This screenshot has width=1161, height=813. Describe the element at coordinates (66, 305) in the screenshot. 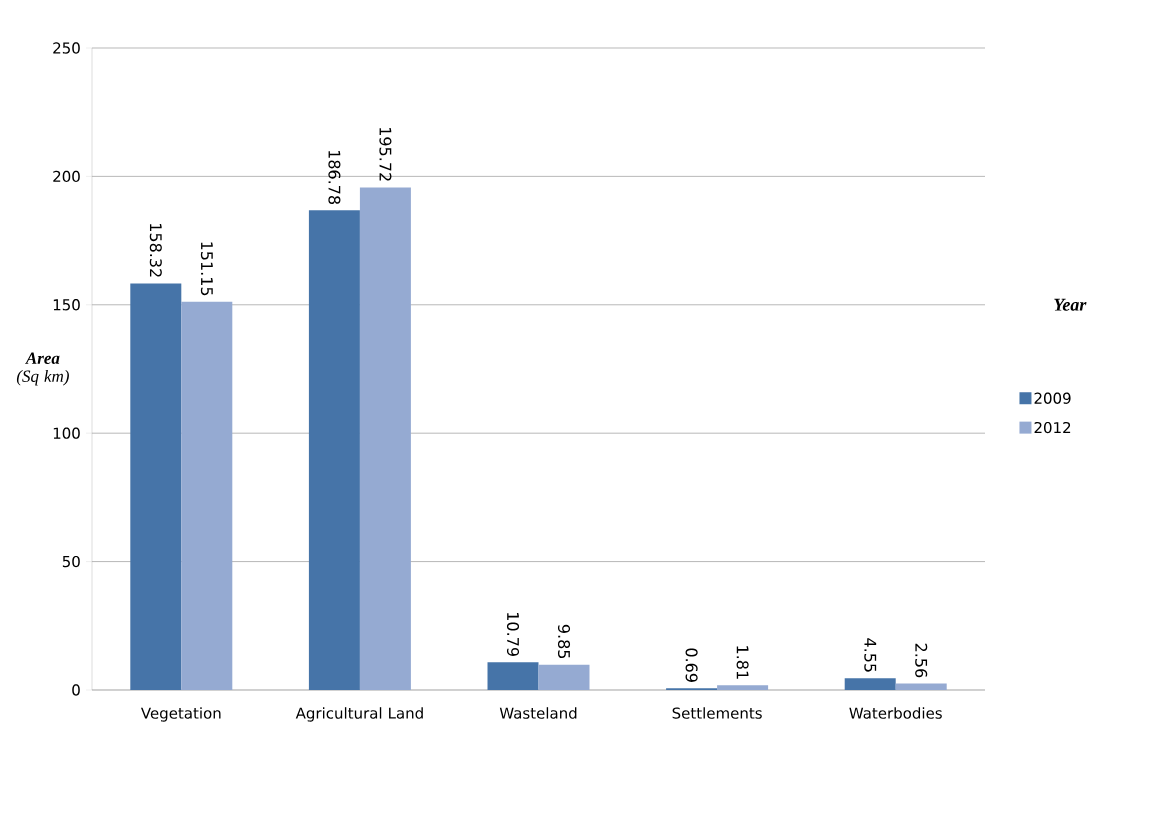

I see `y-tick-label: 150` at that location.